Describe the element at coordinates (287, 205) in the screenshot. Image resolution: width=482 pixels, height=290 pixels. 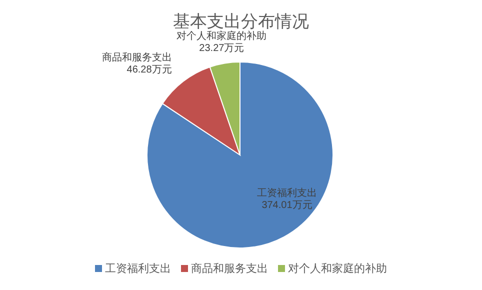
I see `data-label: 374.01万元` at that location.